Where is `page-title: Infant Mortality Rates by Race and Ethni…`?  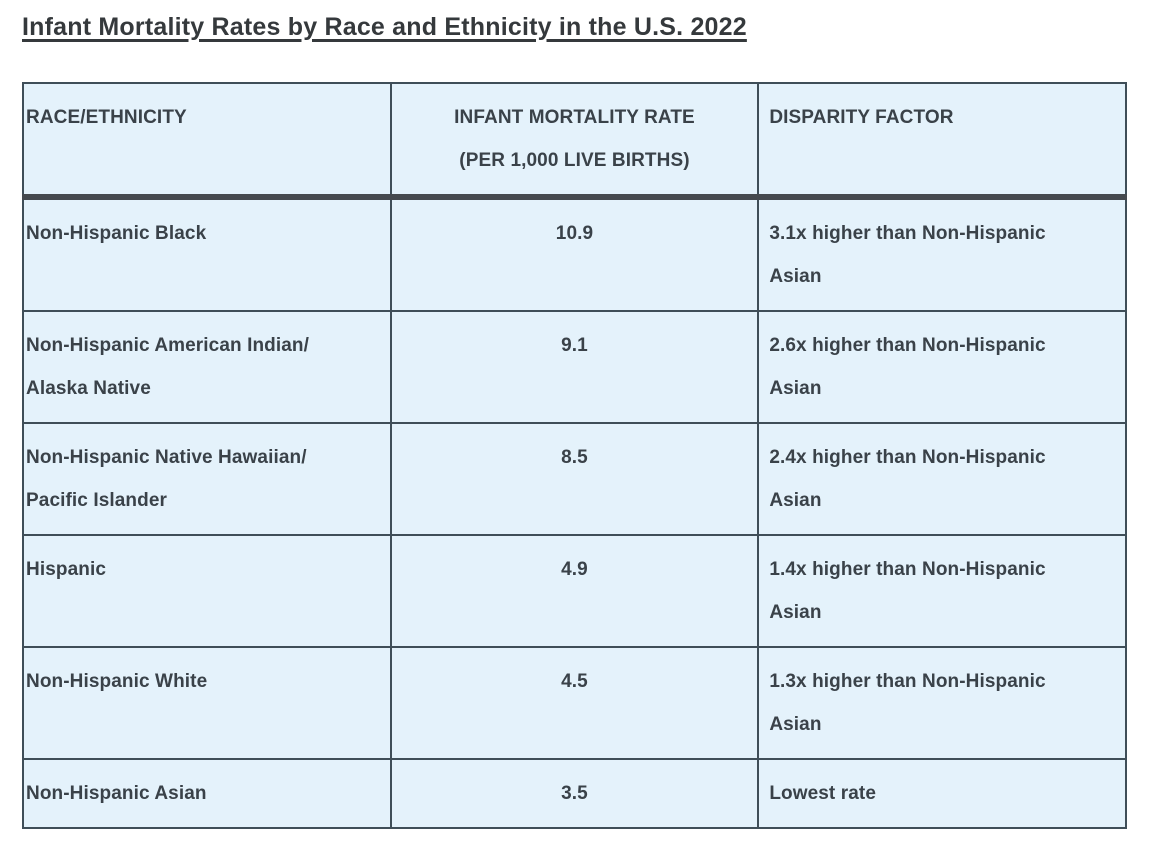 page-title: Infant Mortality Rates by Race and Ethni… is located at coordinates (384, 27).